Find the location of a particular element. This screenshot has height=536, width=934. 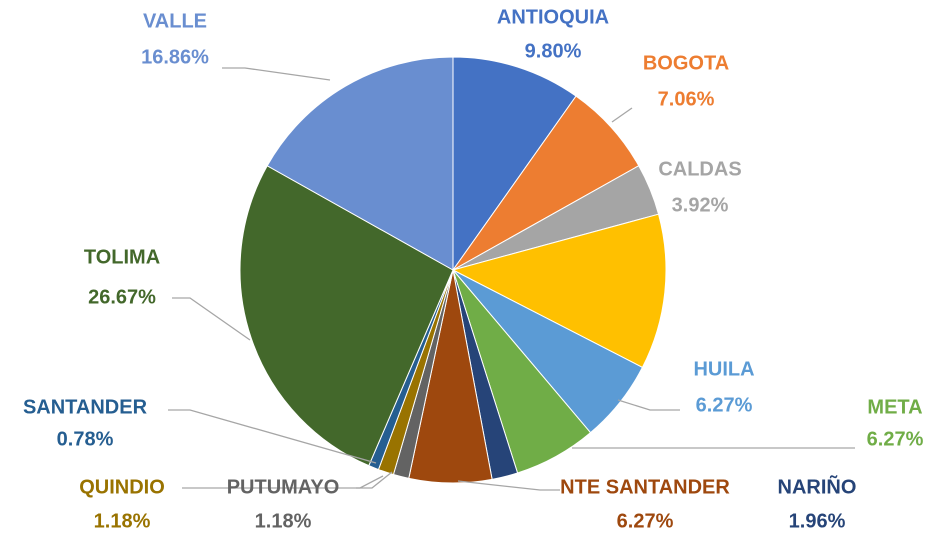

value-label: 3.92% is located at coordinates (700, 205).